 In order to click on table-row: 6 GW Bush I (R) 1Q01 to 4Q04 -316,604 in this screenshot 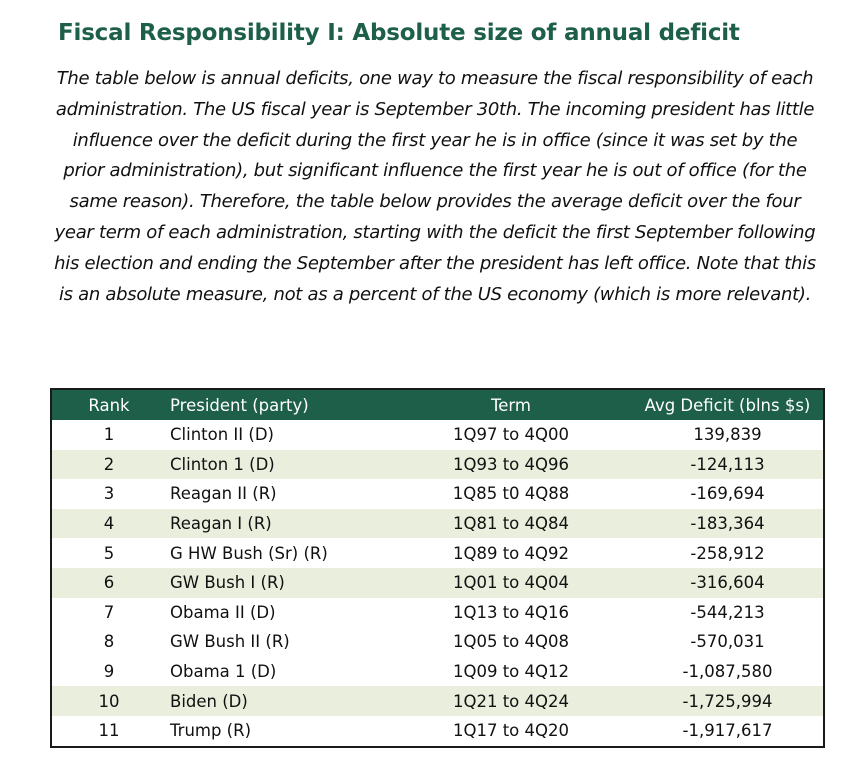, I will do `click(437, 582)`.